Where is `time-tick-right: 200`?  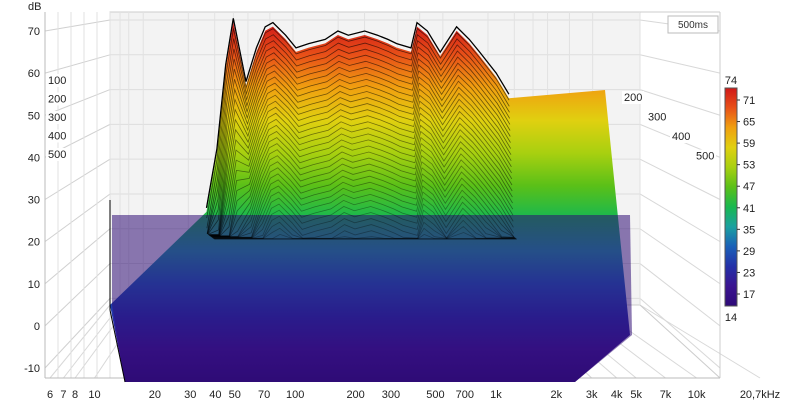
time-tick-right: 200 is located at coordinates (633, 98).